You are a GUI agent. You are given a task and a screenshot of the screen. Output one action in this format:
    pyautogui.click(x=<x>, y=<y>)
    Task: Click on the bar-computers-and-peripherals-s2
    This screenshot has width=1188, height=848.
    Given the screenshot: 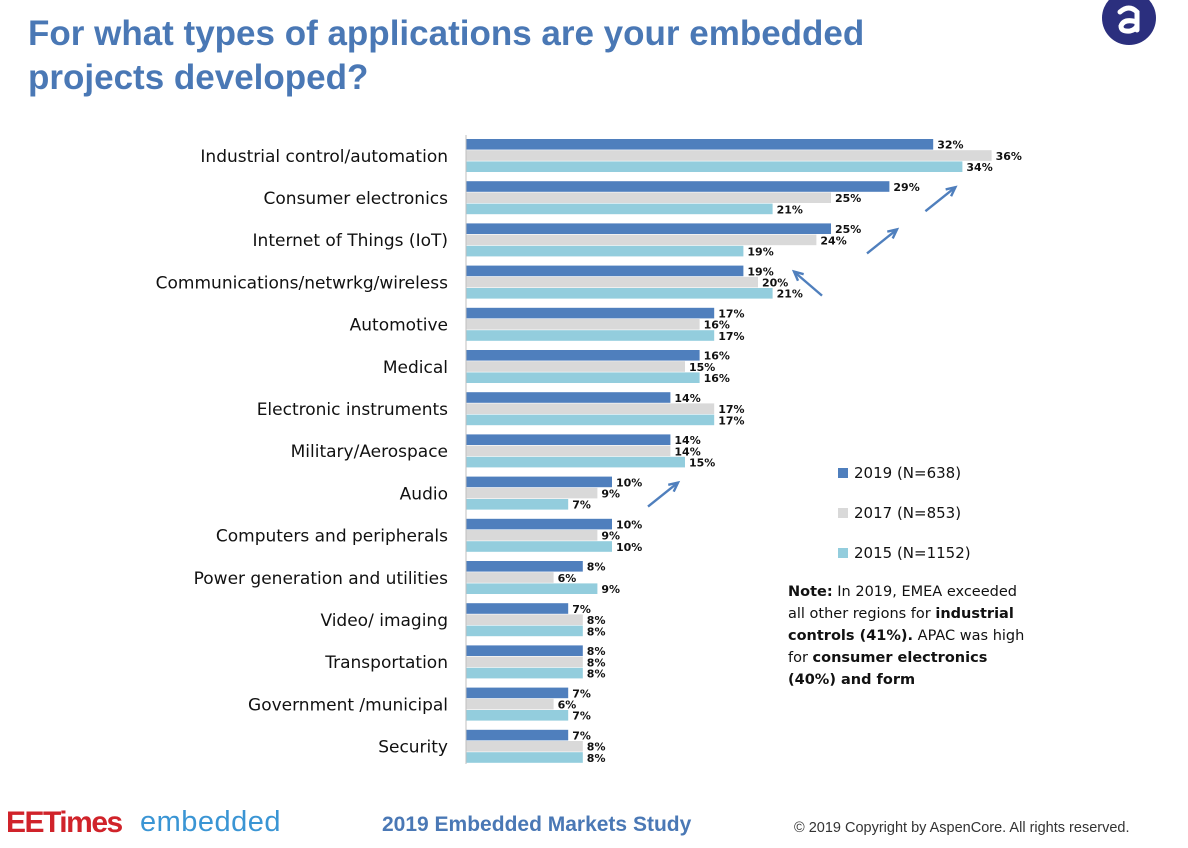 What is the action you would take?
    pyautogui.click(x=539, y=546)
    